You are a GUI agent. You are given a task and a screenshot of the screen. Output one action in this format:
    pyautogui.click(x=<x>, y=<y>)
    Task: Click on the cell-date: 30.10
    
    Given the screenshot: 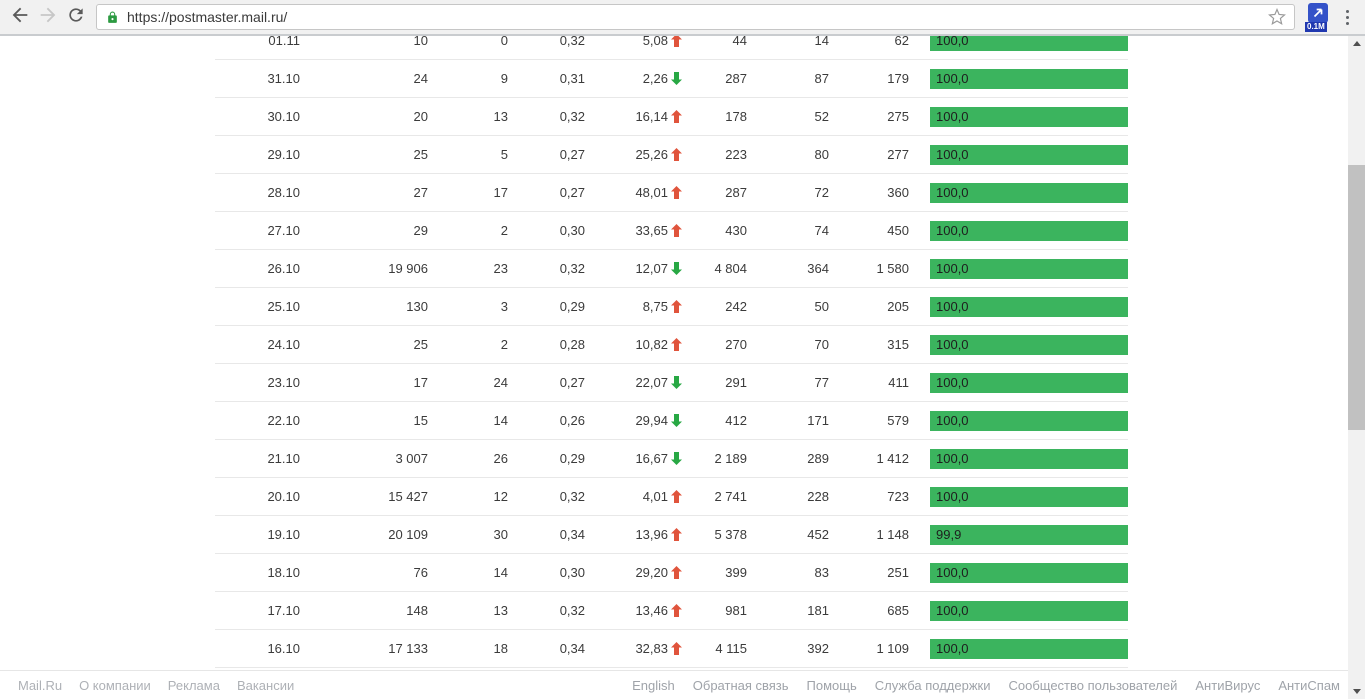 What is the action you would take?
    pyautogui.click(x=283, y=116)
    